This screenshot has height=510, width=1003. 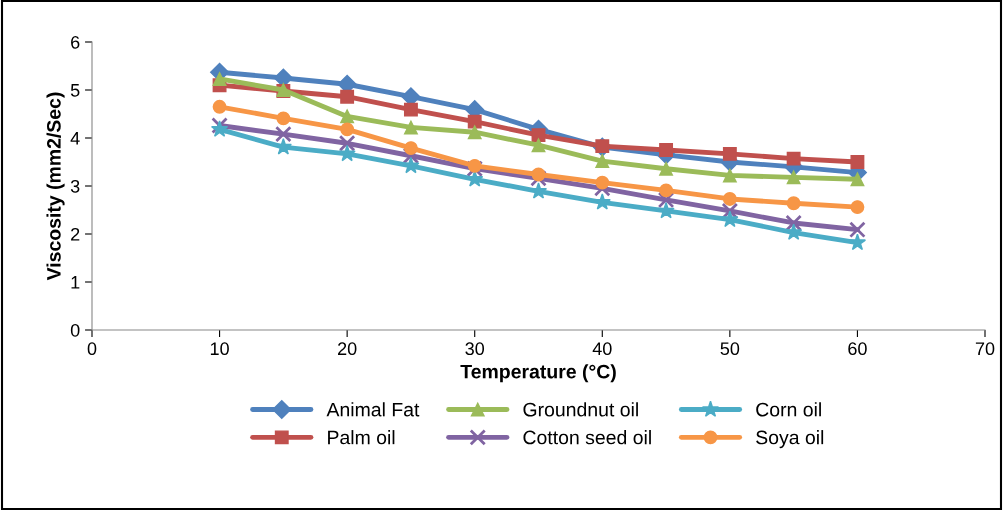 What do you see at coordinates (538, 373) in the screenshot?
I see `x-axis-title: Temperature (°C)` at bounding box center [538, 373].